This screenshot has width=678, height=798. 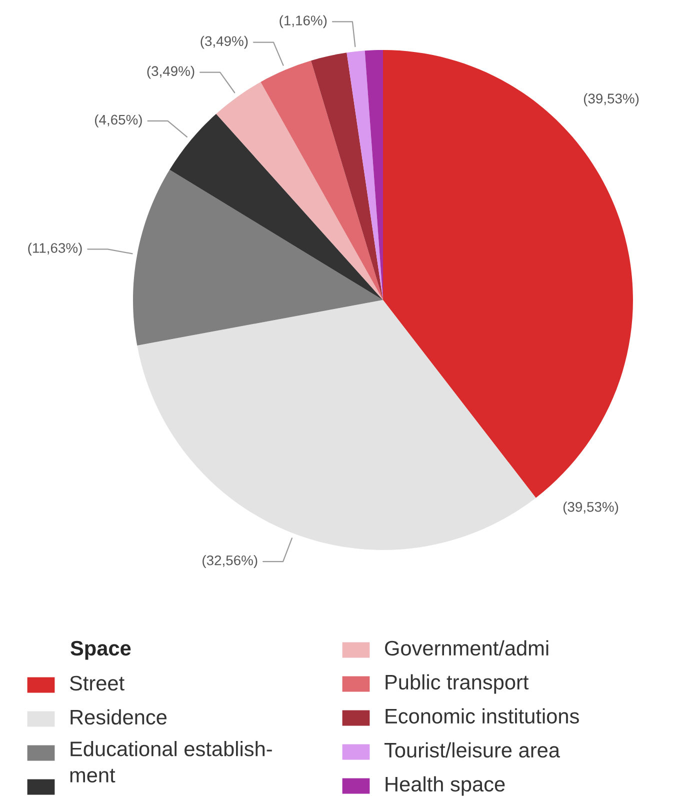 I want to click on legend-label: Public transport, so click(x=457, y=684).